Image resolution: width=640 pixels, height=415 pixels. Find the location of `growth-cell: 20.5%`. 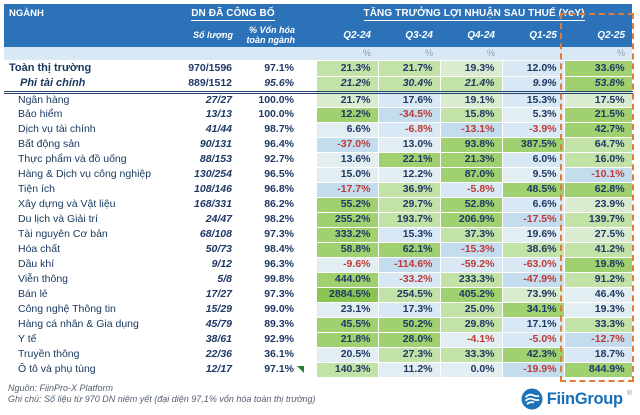

growth-cell: 20.5% is located at coordinates (347, 354).